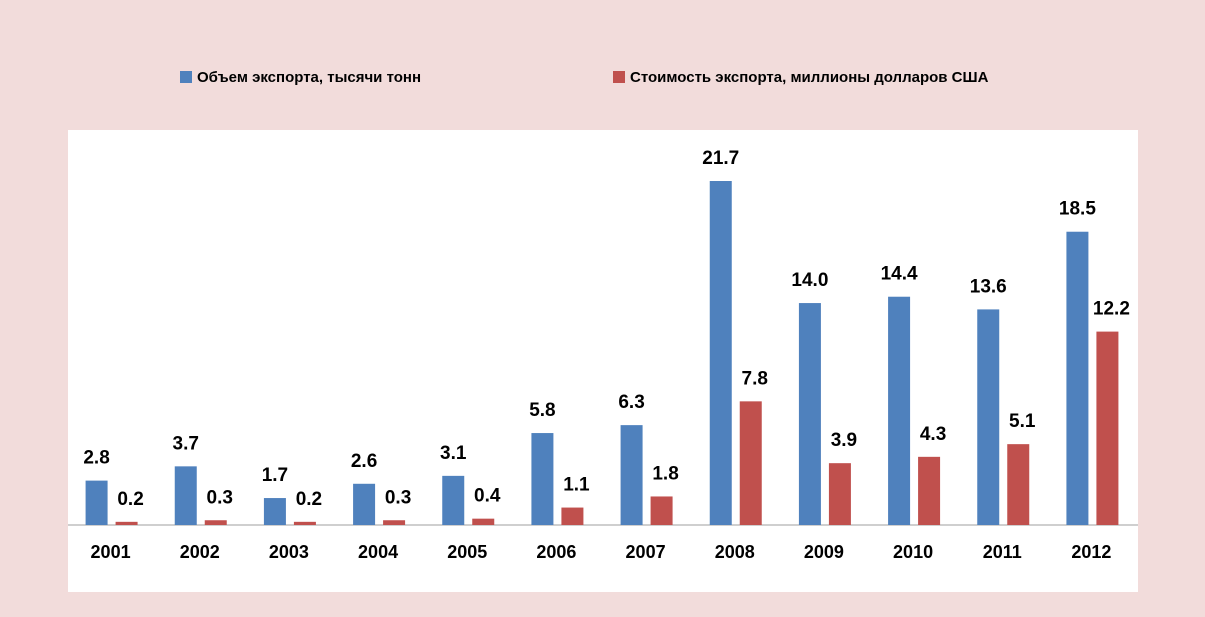 The height and width of the screenshot is (617, 1205). Describe the element at coordinates (111, 552) in the screenshot. I see `x-tick-label: 2001` at that location.